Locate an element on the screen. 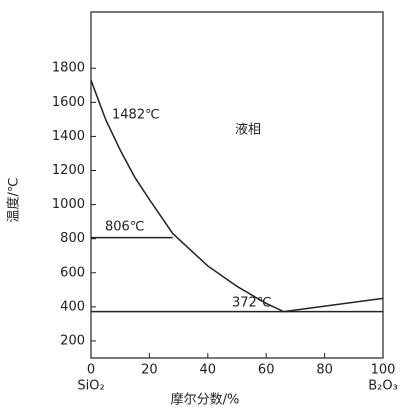 The image size is (408, 413). x-tick-label: 20 is located at coordinates (149, 370).